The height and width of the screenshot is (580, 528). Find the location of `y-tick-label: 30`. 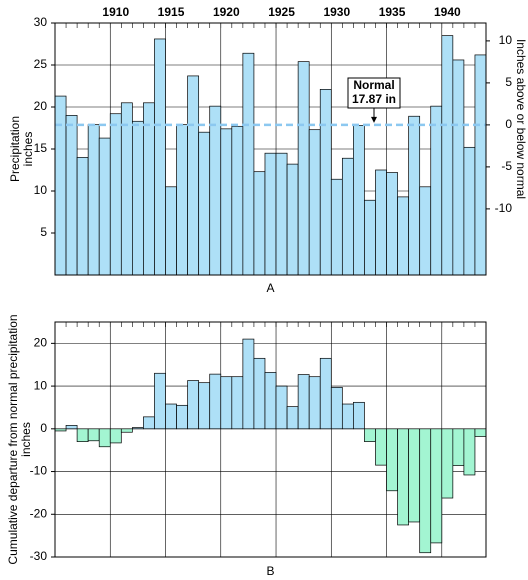

y-tick-label: 30 is located at coordinates (41, 22).